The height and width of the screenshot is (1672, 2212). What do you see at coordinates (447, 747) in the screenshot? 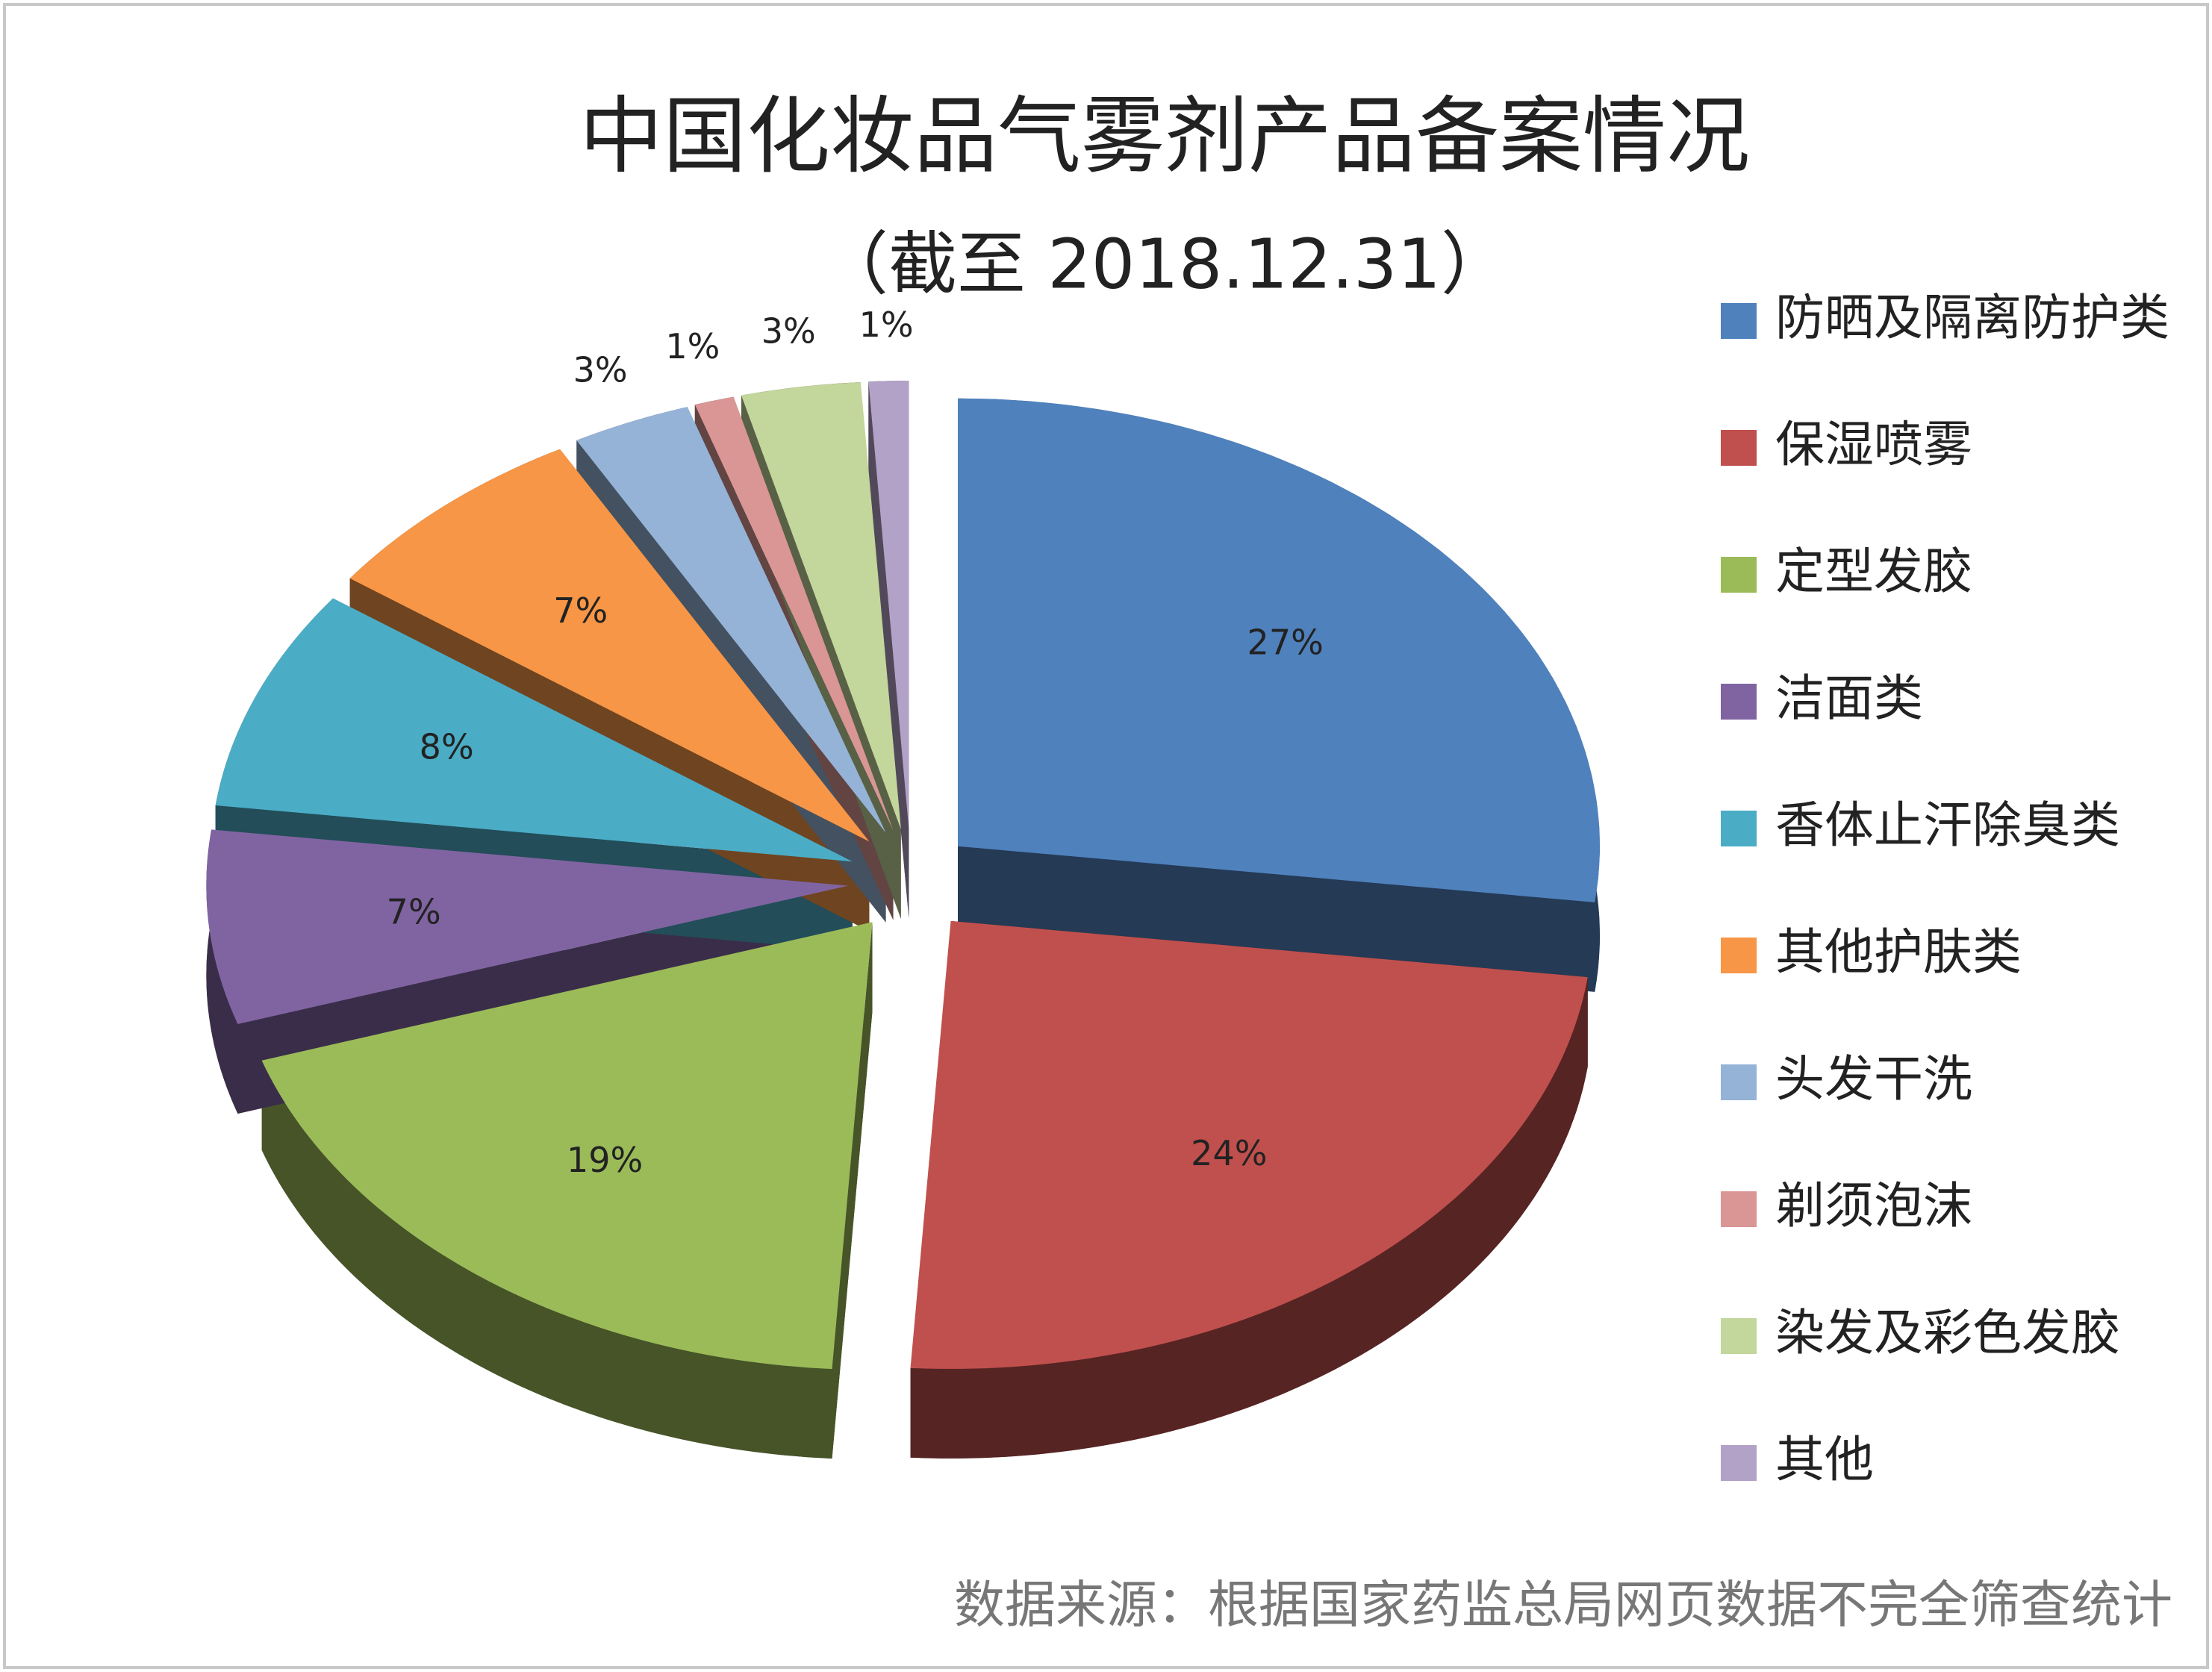
I see `data-label: 8%` at bounding box center [447, 747].